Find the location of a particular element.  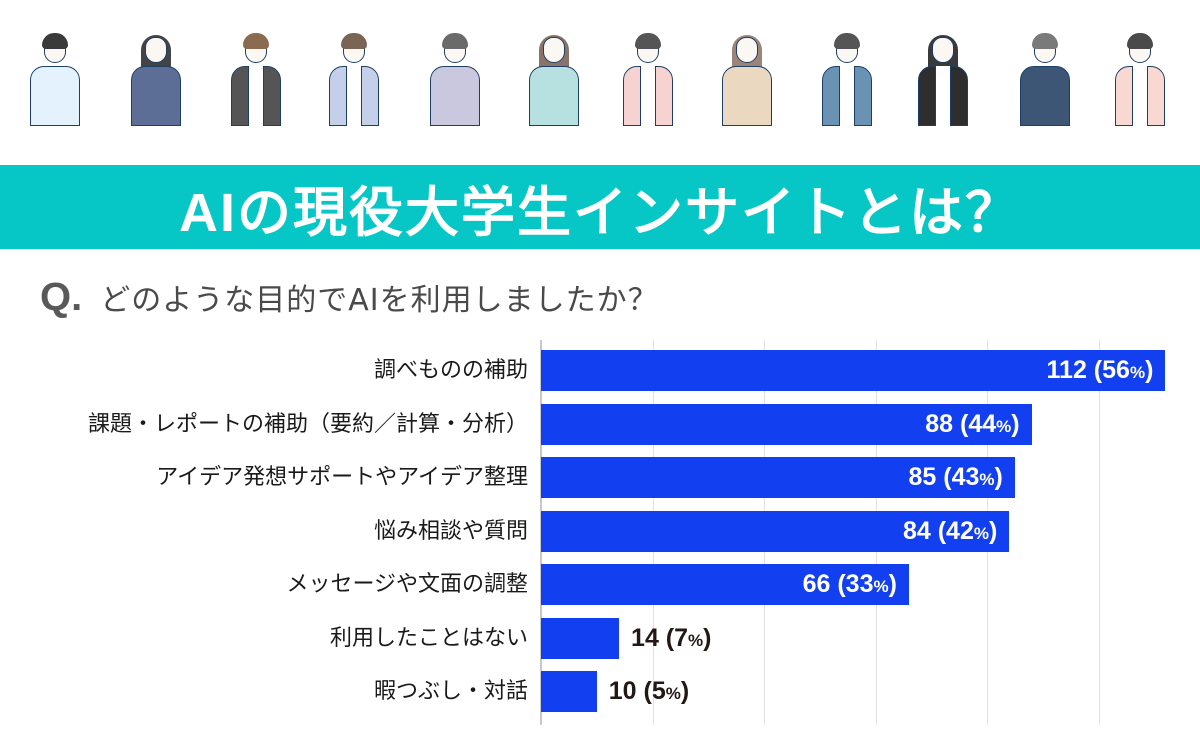

chart-row: アイデア発想サポートやアイデア整理 85 (43%) is located at coordinates (600, 477).